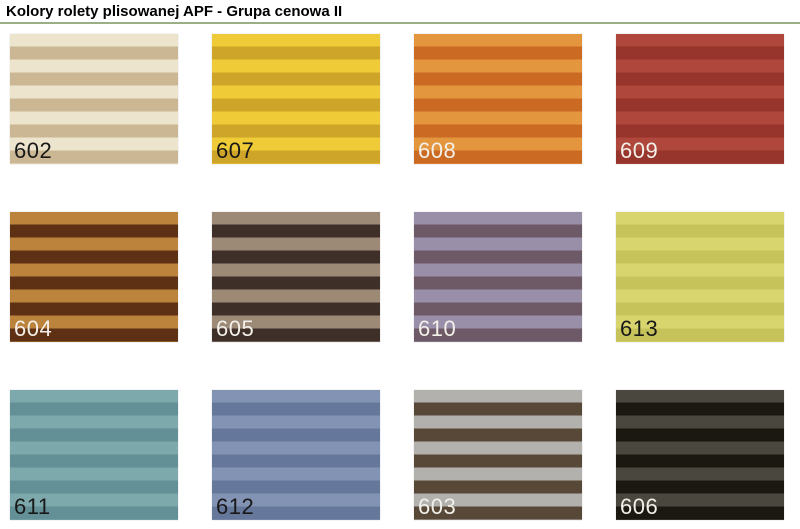 The height and width of the screenshot is (529, 800). What do you see at coordinates (437, 506) in the screenshot?
I see `swatch-code-label: 603` at bounding box center [437, 506].